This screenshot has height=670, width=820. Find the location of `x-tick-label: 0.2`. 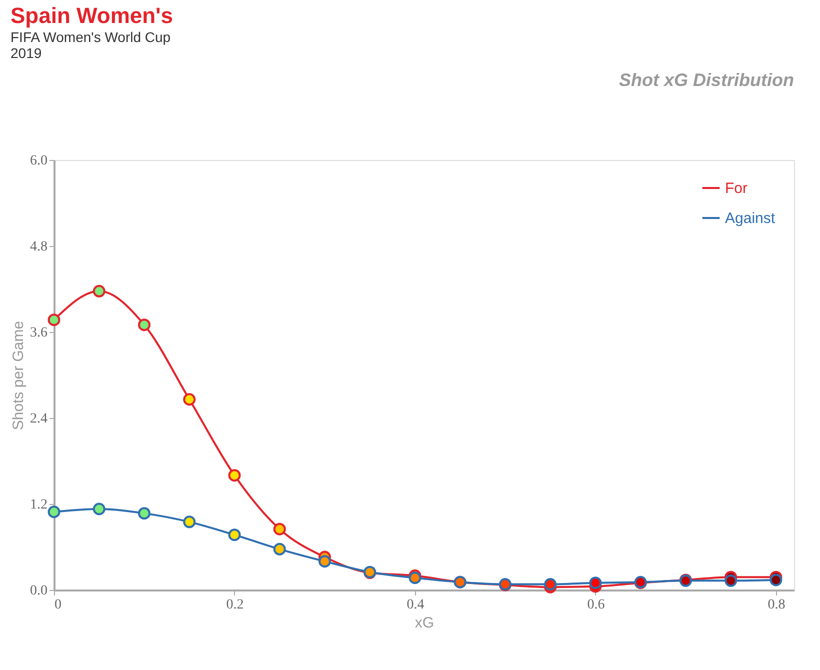

x-tick-label: 0.2 is located at coordinates (235, 605).